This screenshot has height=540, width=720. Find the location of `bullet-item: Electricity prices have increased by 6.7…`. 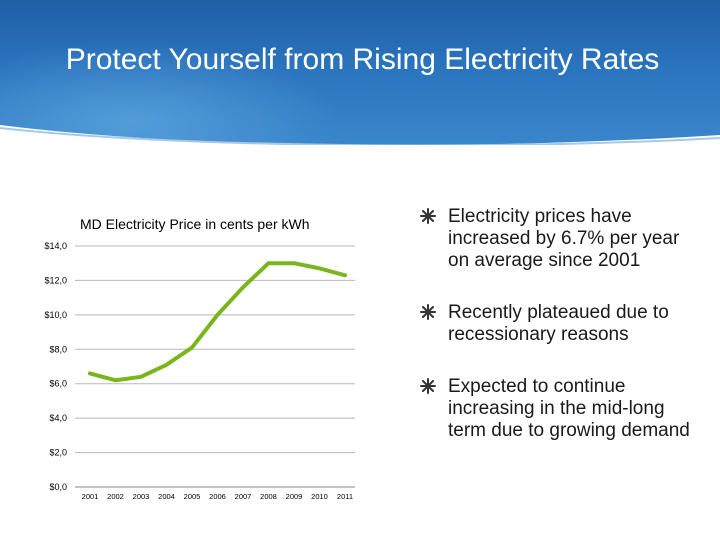

bullet-item: Electricity prices have increased by 6.7… is located at coordinates (560, 239).